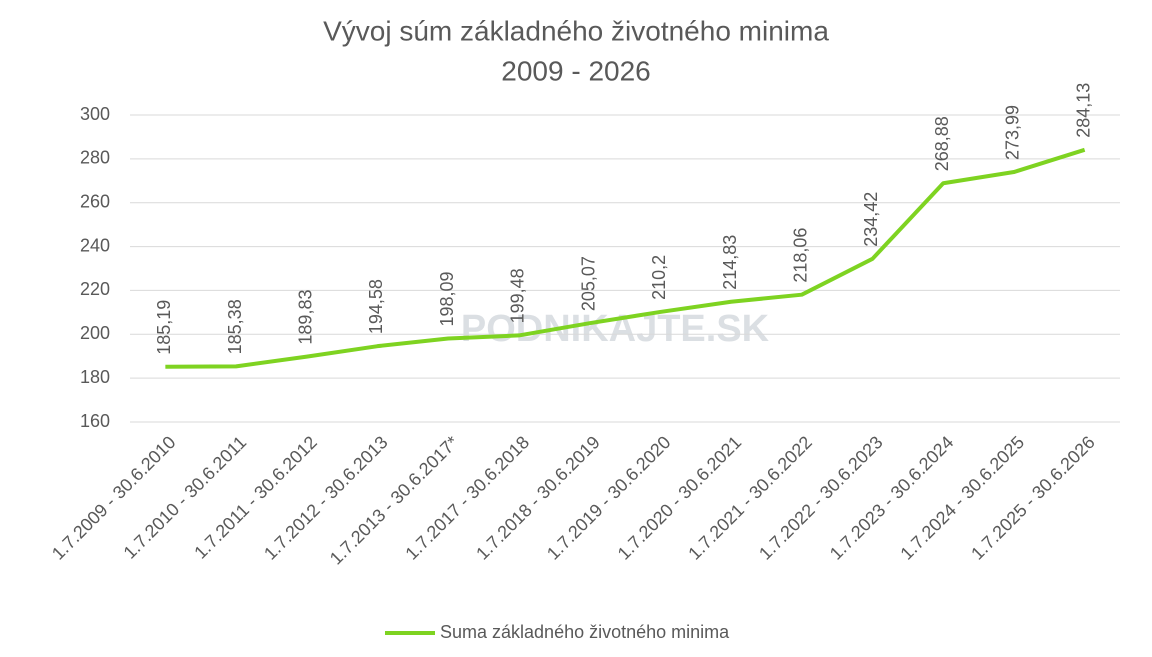 The image size is (1152, 657). Describe the element at coordinates (394, 500) in the screenshot. I see `x-tick-label: 1.7.2013 - 30.6.2017*` at that location.